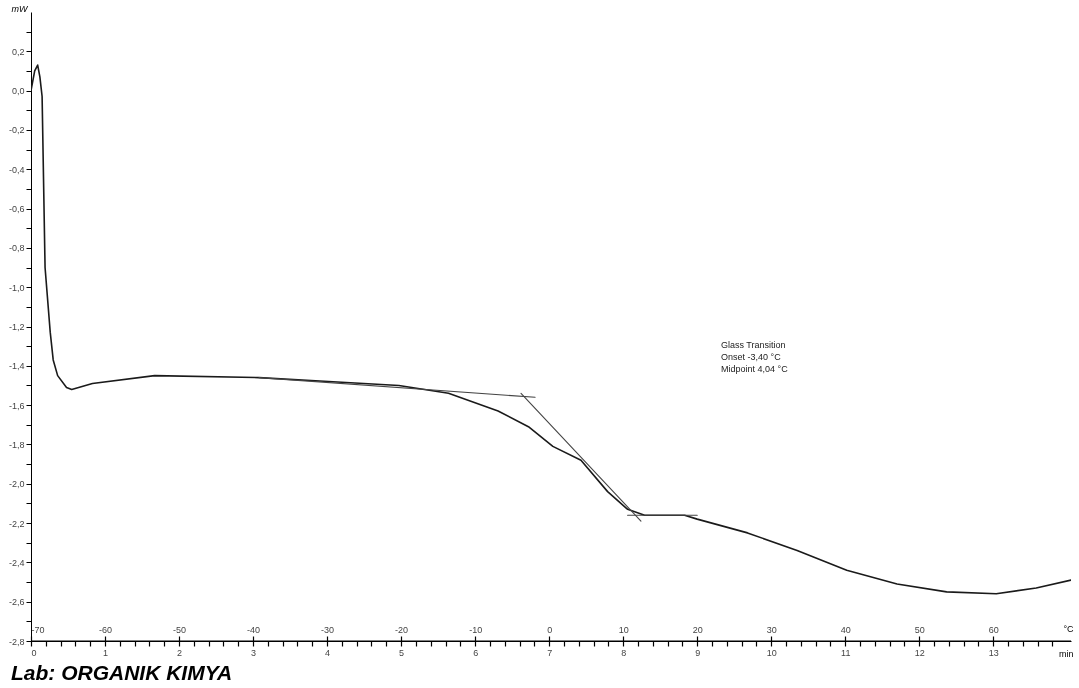 This screenshot has width=1079, height=688. Describe the element at coordinates (20, 8) in the screenshot. I see `y-axis-title: mW` at that location.